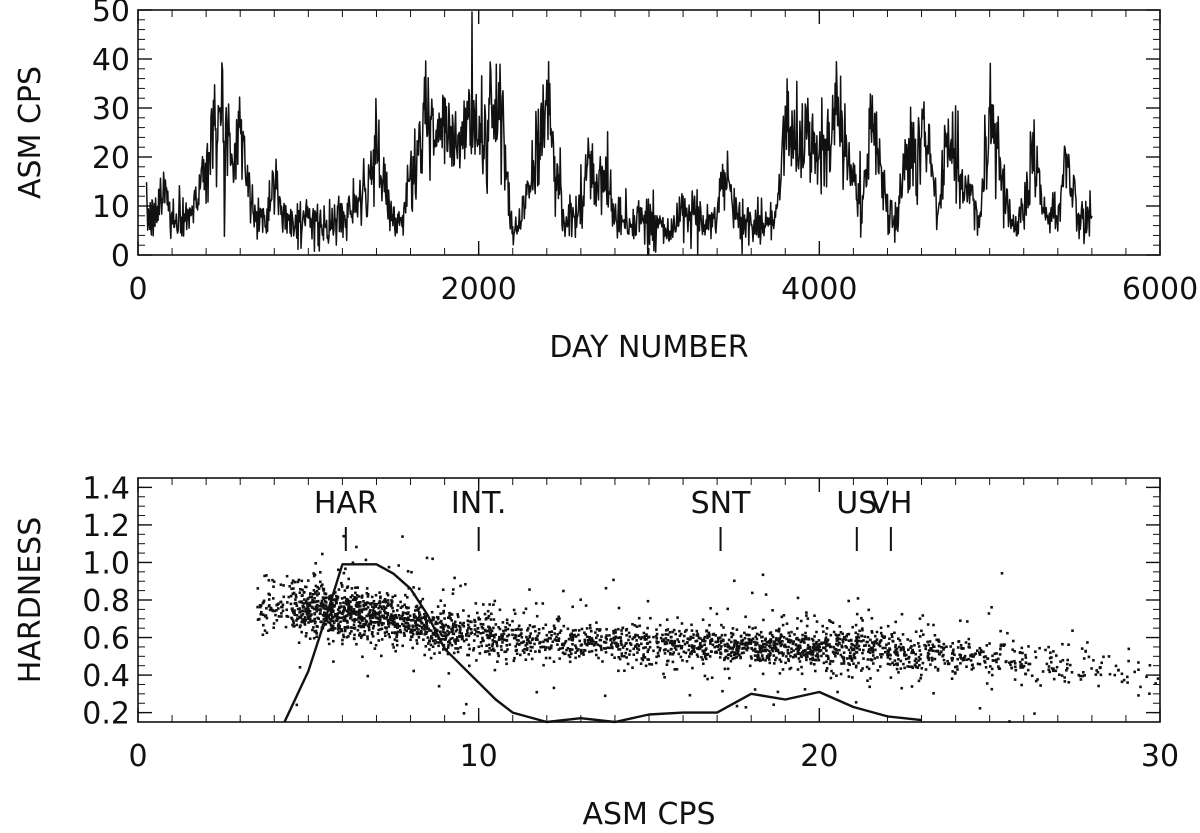 This screenshot has height=833, width=1200. What do you see at coordinates (120, 256) in the screenshot?
I see `y-tick-label: 0` at bounding box center [120, 256].